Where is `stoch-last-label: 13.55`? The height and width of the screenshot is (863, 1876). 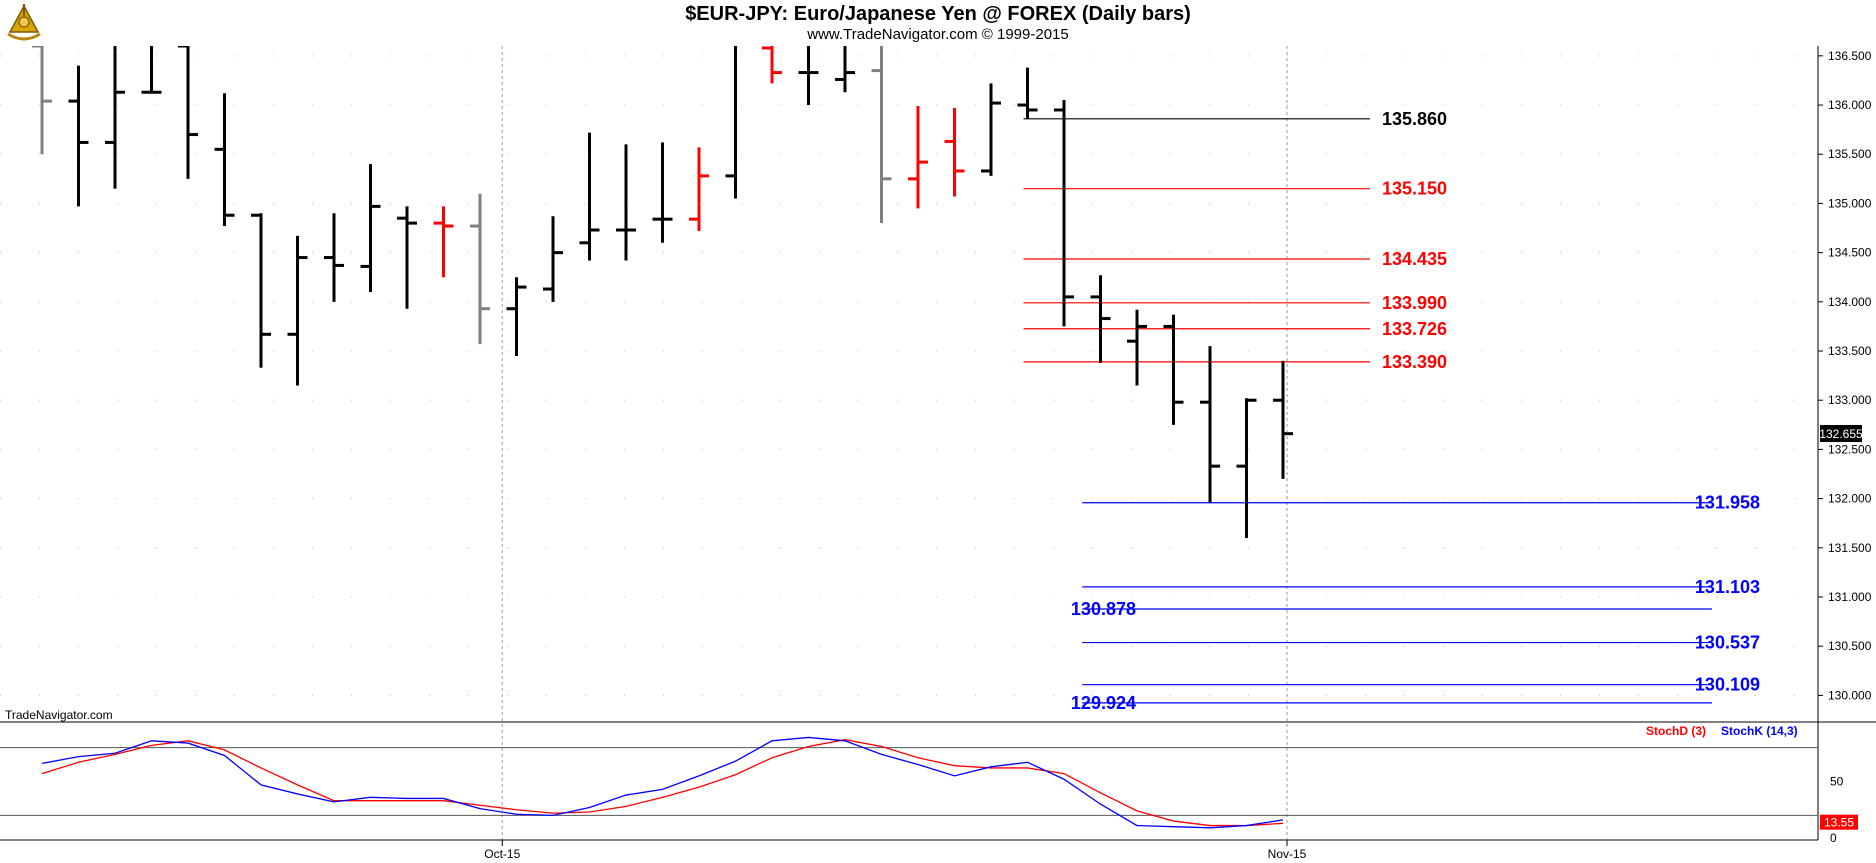 stoch-last-label: 13.55 is located at coordinates (1839, 823).